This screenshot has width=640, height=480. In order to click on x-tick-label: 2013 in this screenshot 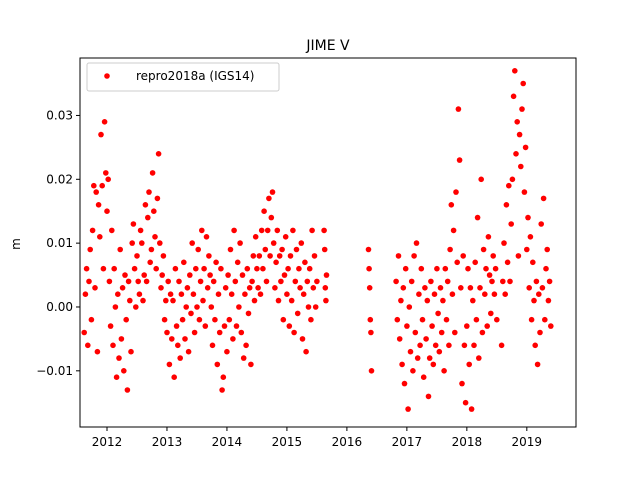, I will do `click(167, 442)`.